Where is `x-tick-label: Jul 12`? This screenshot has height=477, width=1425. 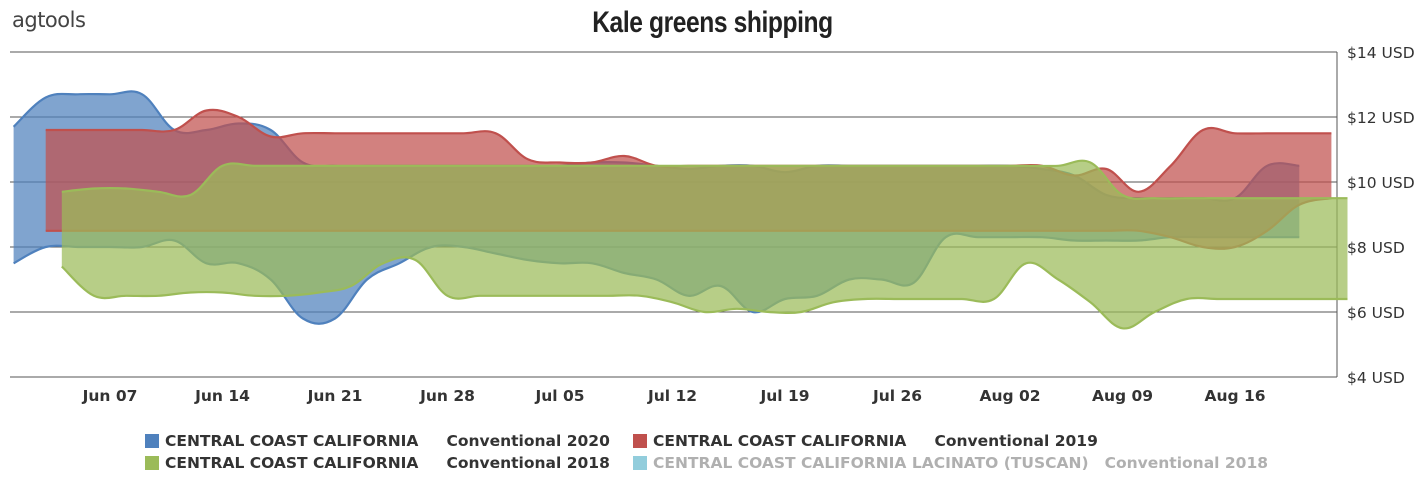
x-tick-label: Jul 12 is located at coordinates (672, 396).